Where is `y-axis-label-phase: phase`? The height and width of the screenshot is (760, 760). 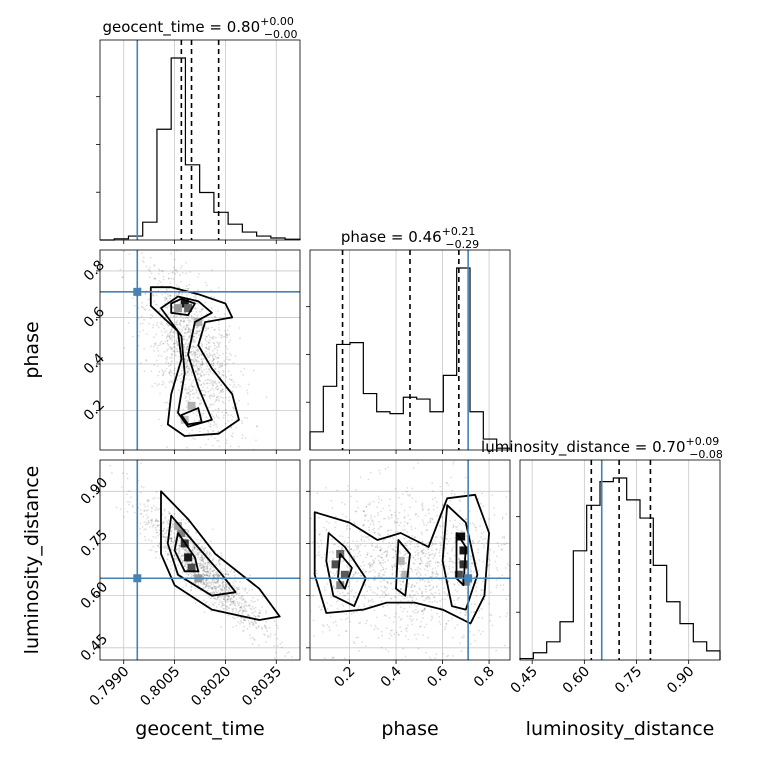
y-axis-label-phase: phase is located at coordinates (32, 349).